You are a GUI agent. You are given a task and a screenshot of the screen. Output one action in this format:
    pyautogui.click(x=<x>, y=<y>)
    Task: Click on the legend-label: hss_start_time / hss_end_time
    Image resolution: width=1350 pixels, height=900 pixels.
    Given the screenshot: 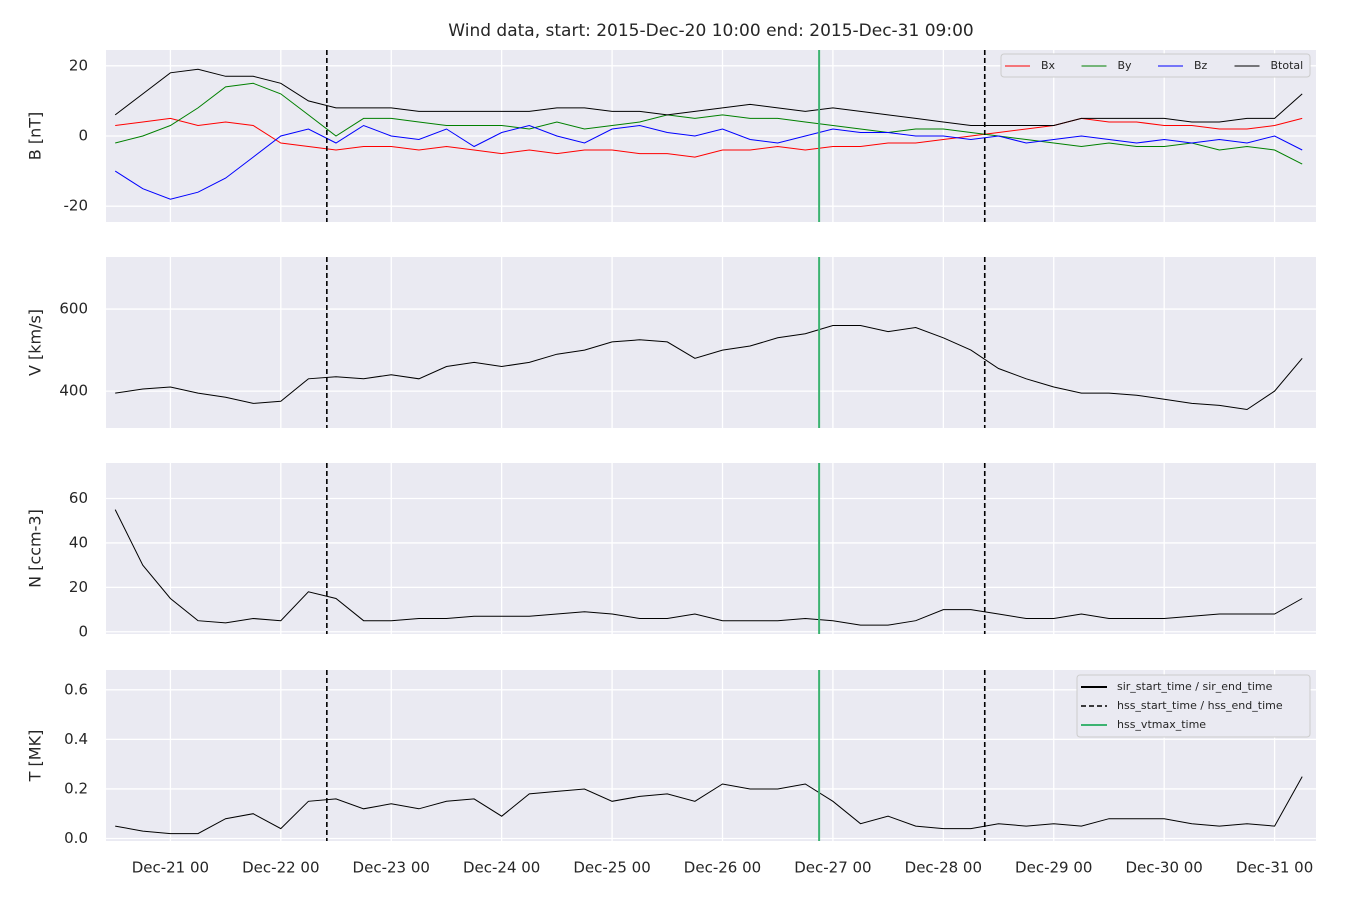 What is the action you would take?
    pyautogui.click(x=1200, y=705)
    